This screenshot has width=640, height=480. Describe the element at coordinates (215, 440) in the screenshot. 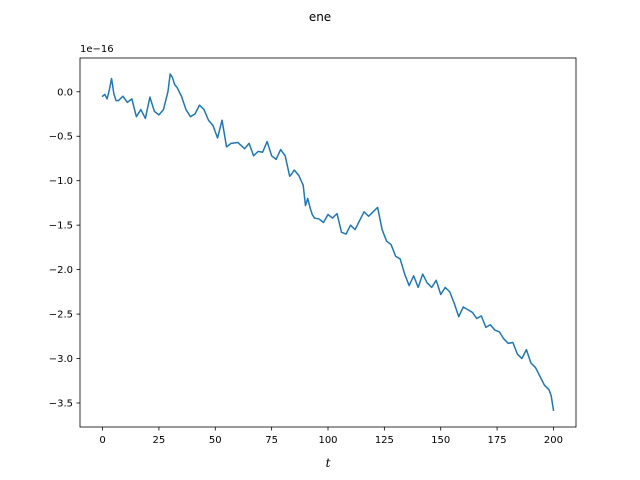

I see `x-tick-label: 50` at that location.